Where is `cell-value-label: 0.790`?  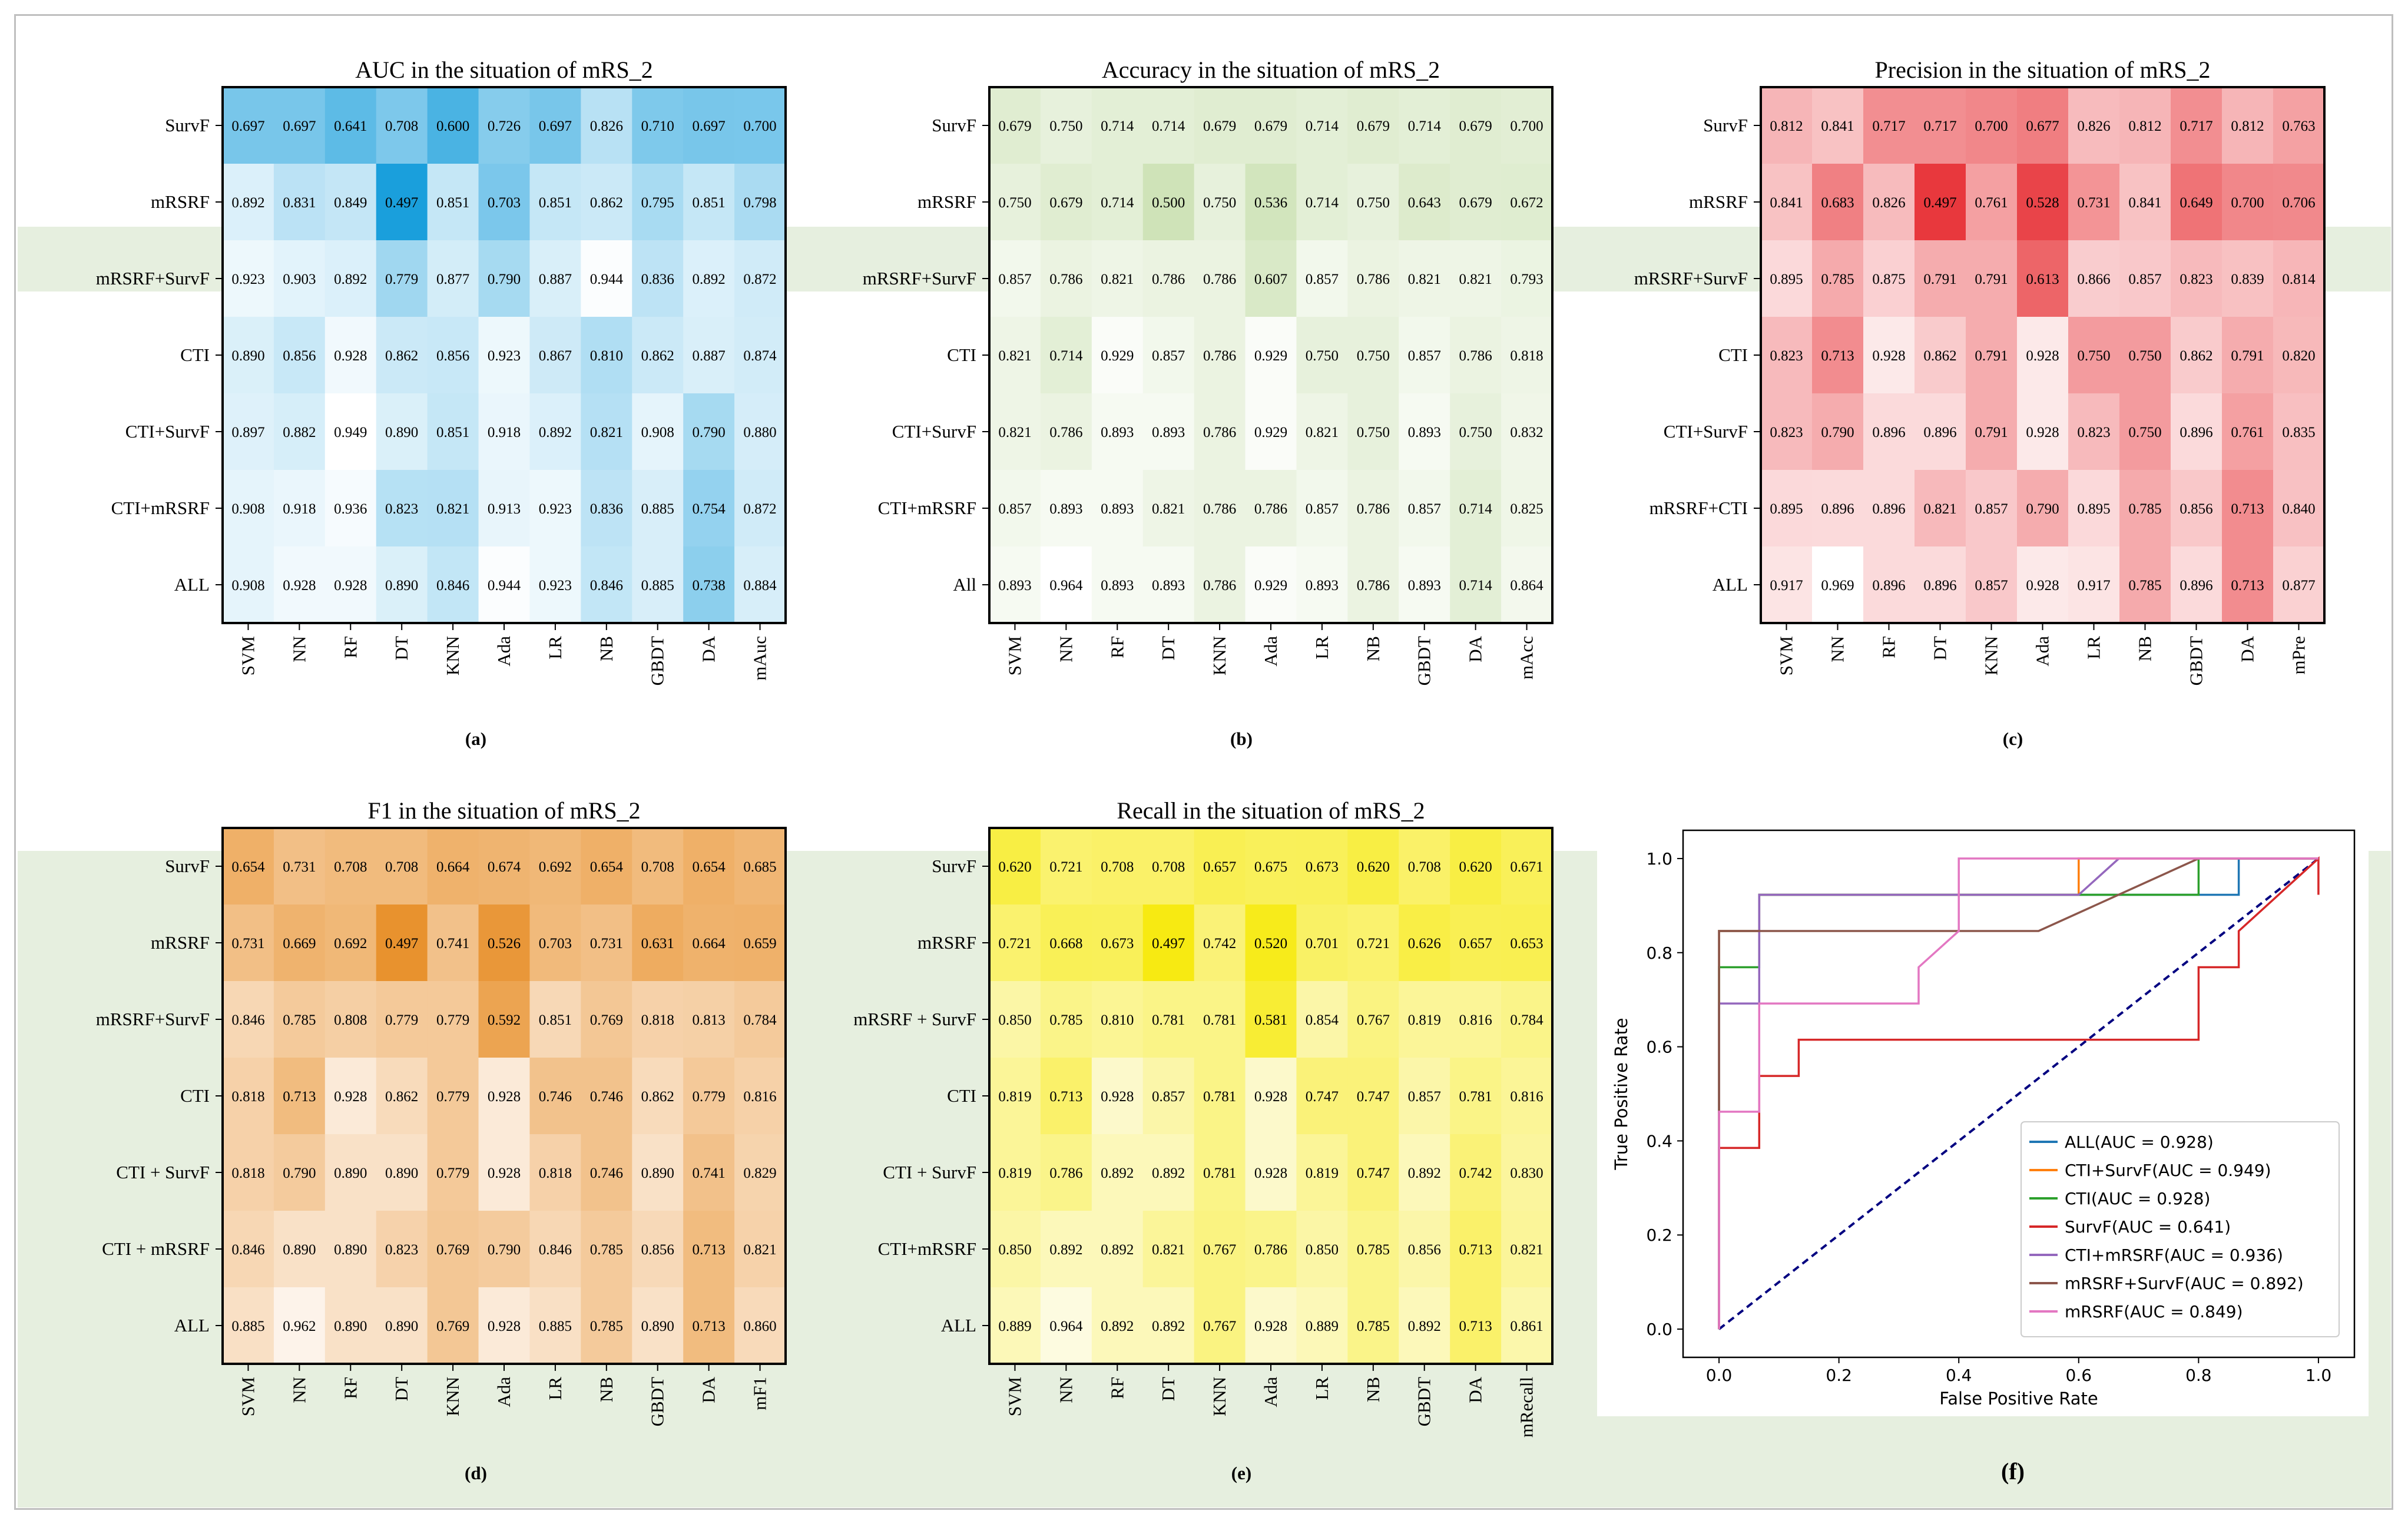 cell-value-label: 0.790 is located at coordinates (2042, 509).